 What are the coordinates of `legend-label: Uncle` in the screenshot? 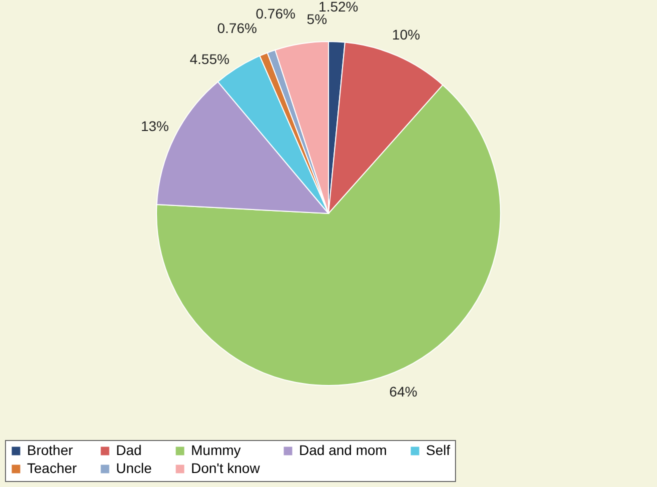 It's located at (134, 468).